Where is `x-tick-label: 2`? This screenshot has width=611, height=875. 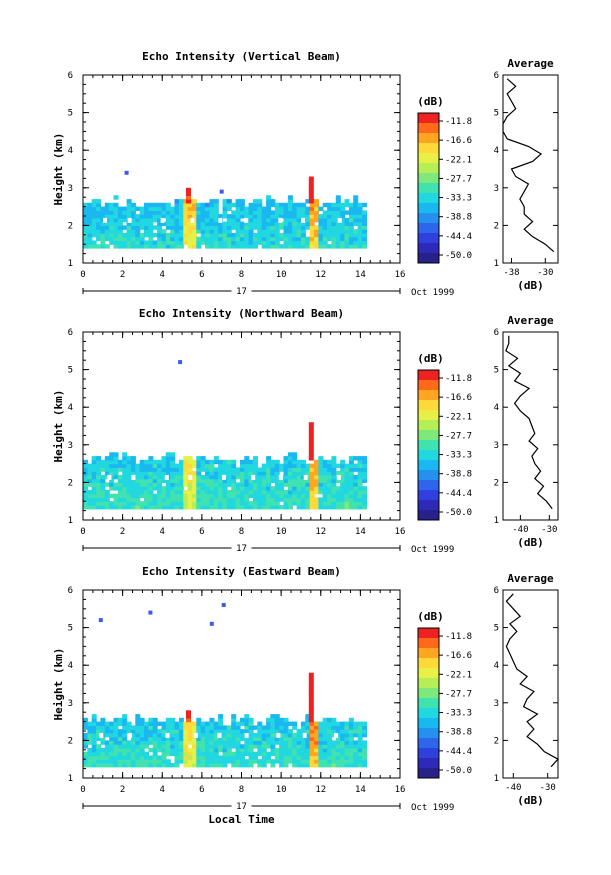 x-tick-label: 2 is located at coordinates (122, 532).